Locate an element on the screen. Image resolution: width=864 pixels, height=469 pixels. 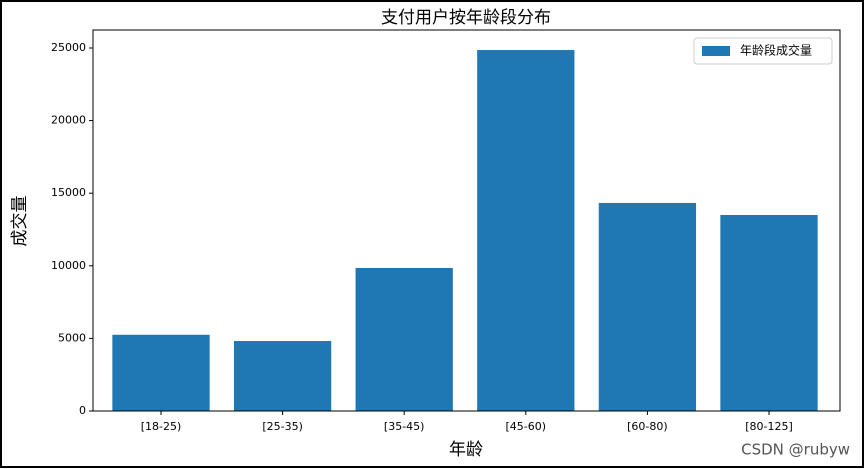
x-tick-label: [80-125] is located at coordinates (769, 426).